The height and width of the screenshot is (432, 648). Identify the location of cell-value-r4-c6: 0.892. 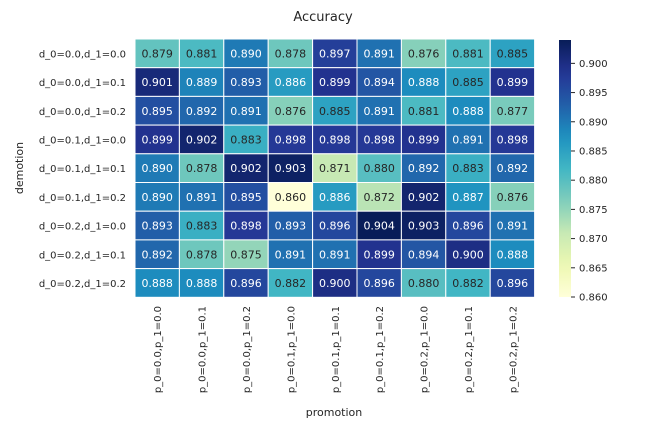
(424, 168).